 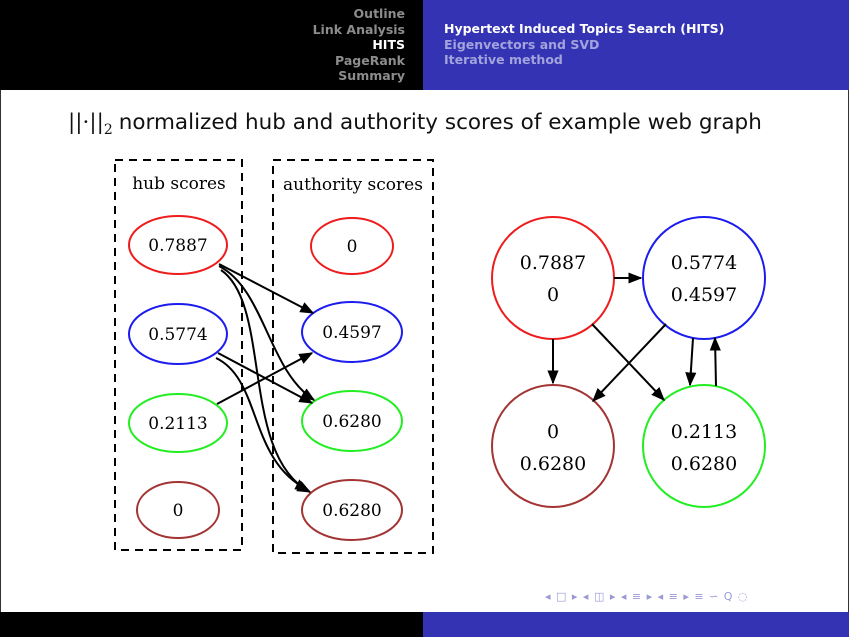 I want to click on hub-value: 0.5774, so click(x=177, y=335).